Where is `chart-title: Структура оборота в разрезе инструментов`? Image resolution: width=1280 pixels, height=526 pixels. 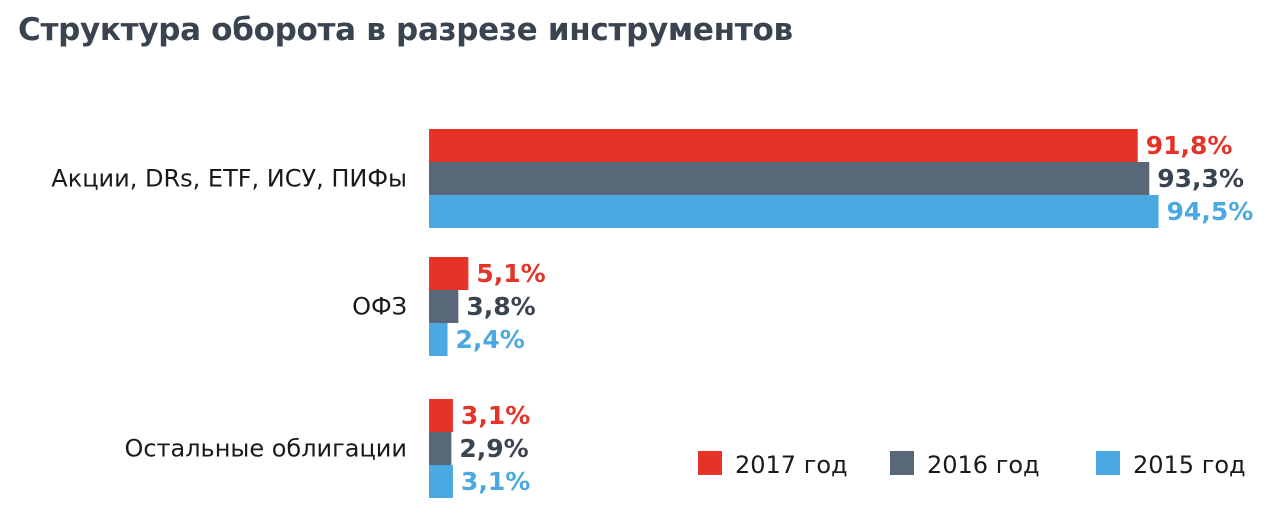 chart-title: Структура оборота в разрезе инструментов is located at coordinates (405, 30).